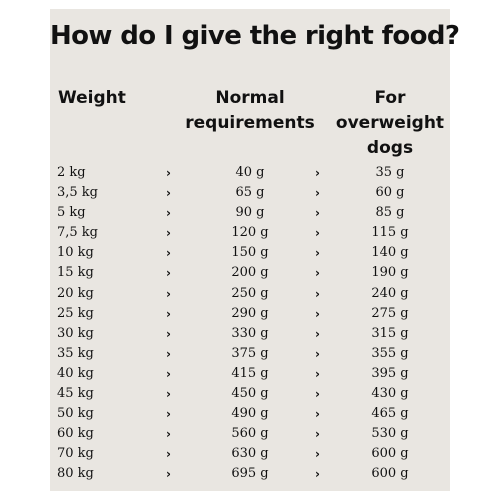 This screenshot has width=500, height=500. Describe the element at coordinates (75, 474) in the screenshot. I see `weight-cell: 80 kg` at that location.